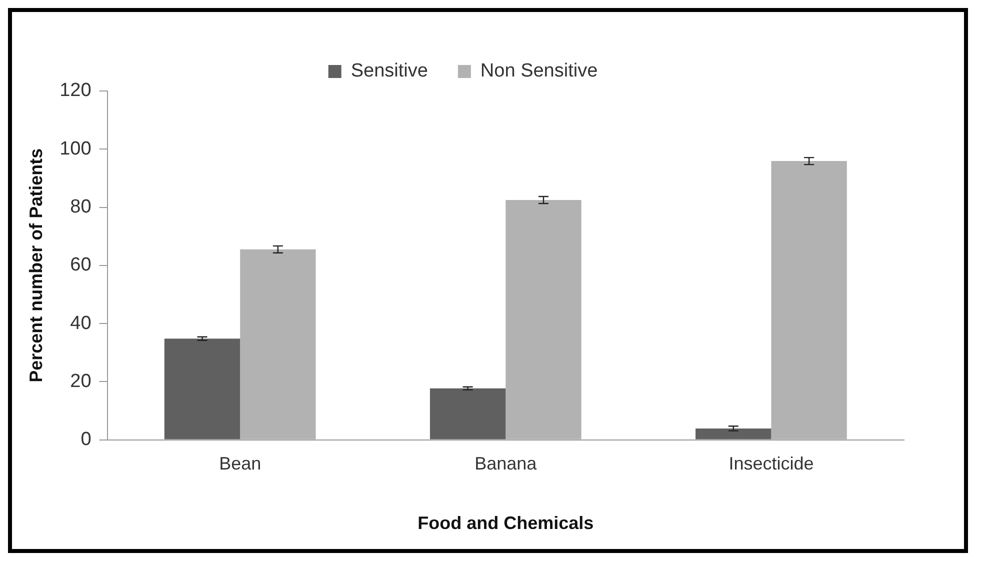 This screenshot has width=988, height=577. Describe the element at coordinates (86, 439) in the screenshot. I see `y-tick-label: 0` at that location.